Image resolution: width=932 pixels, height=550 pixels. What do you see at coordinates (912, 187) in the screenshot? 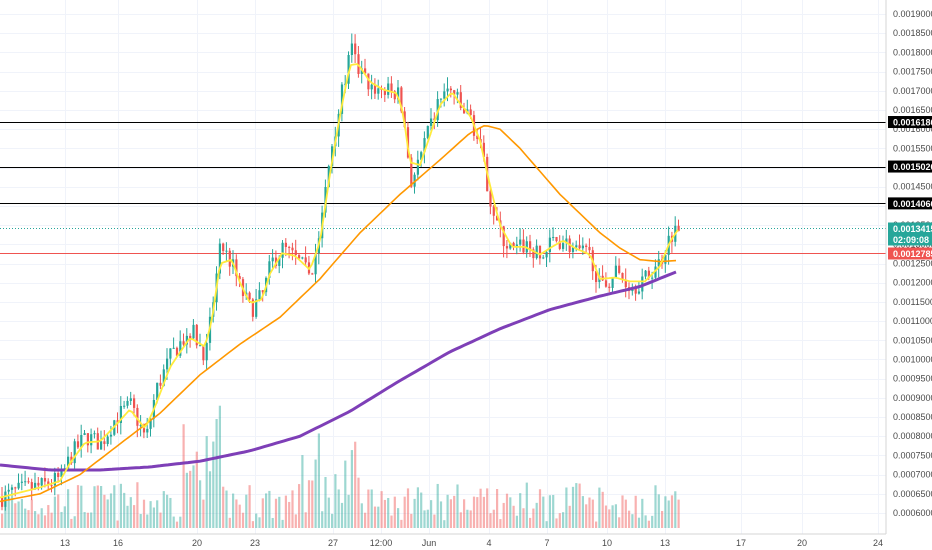
I see `y-tick-label: 0.0014500` at bounding box center [912, 187].